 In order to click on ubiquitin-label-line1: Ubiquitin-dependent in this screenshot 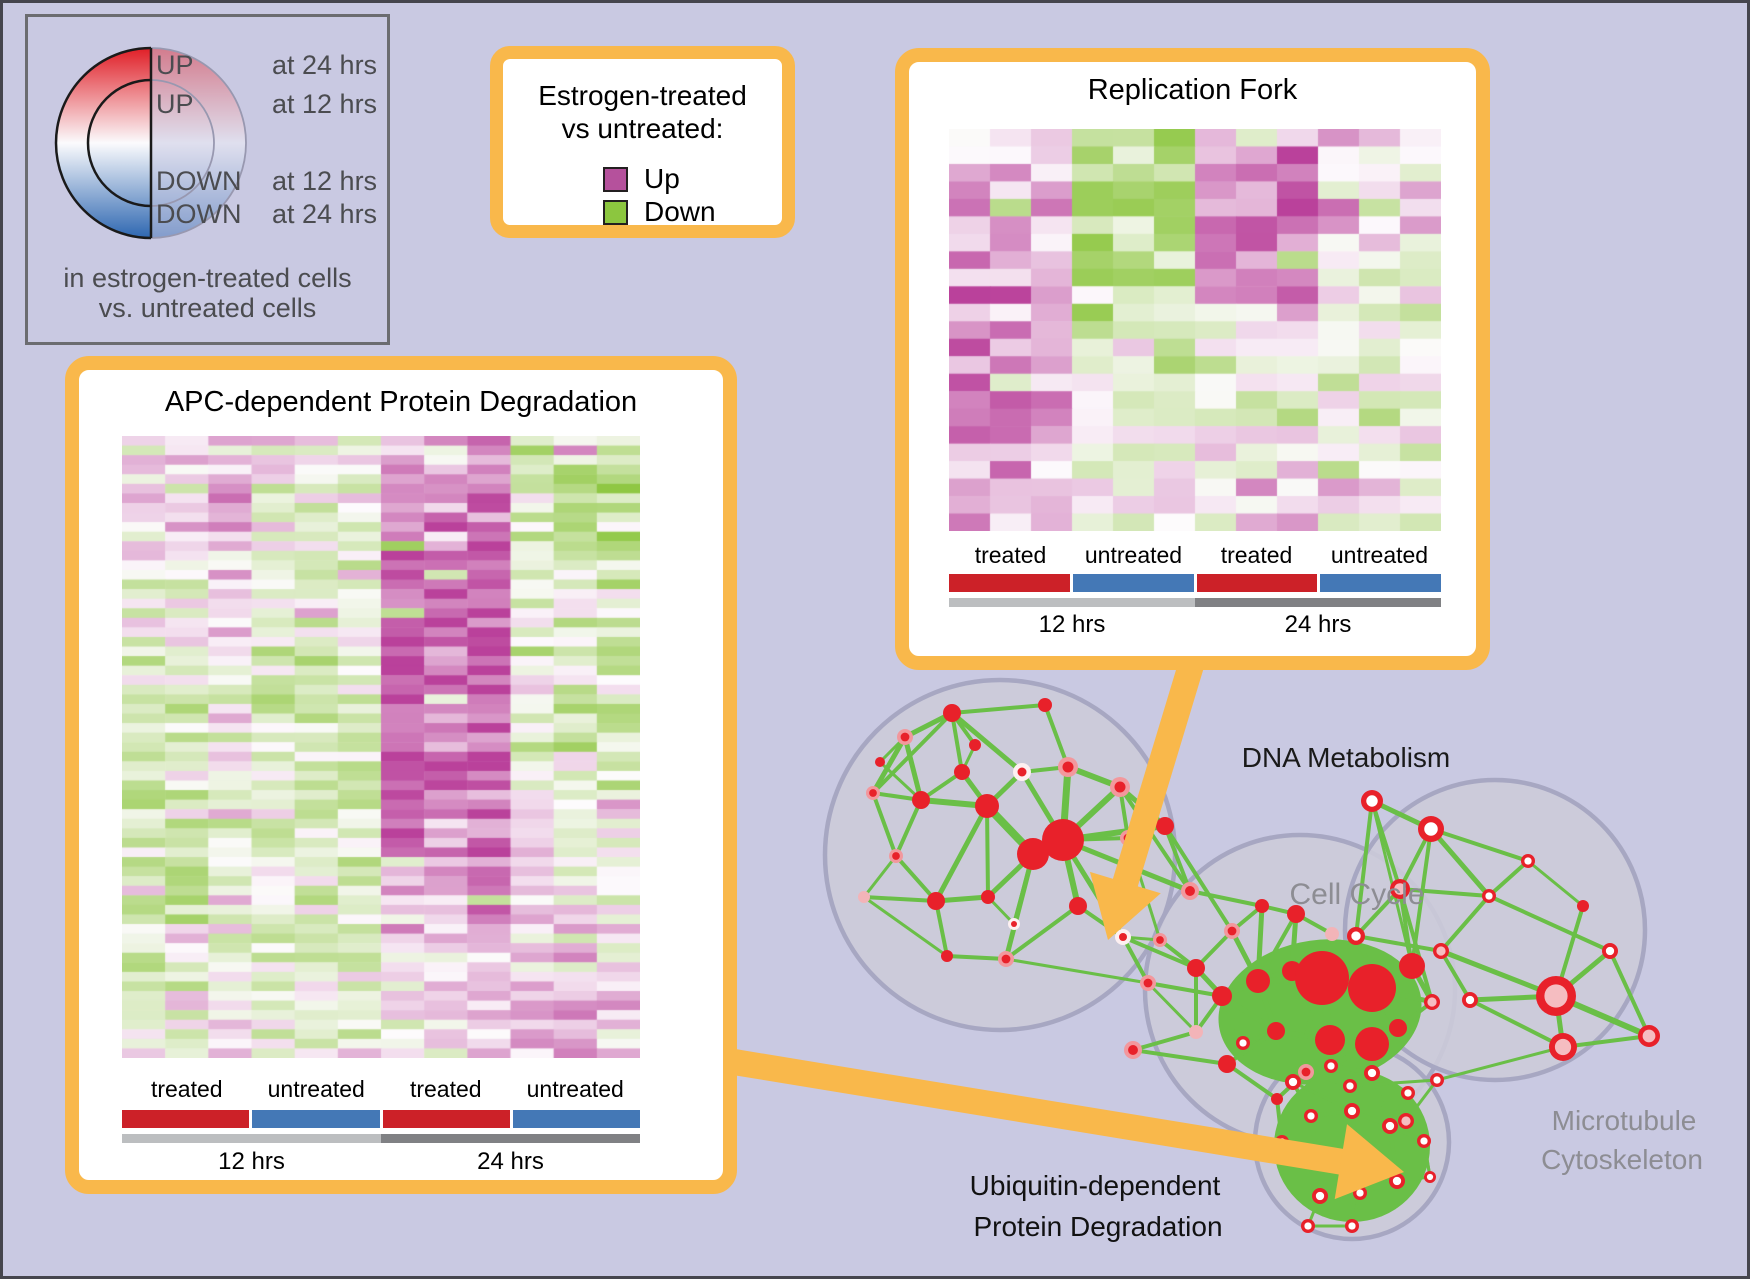, I will do `click(1095, 1185)`.